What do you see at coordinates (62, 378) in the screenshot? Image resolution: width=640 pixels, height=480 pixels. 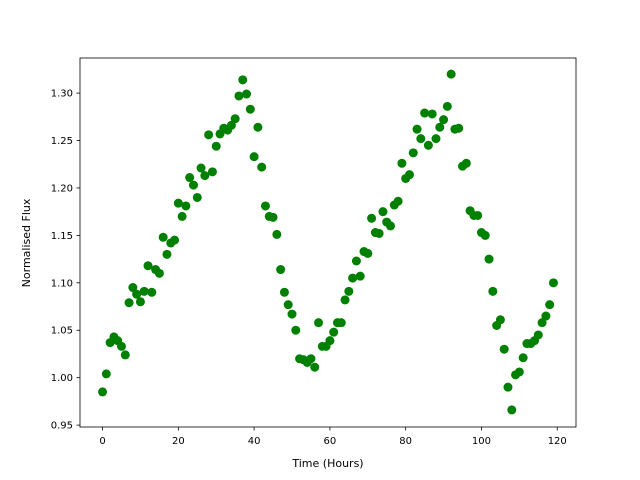 I see `y-tick-label: 1.00` at bounding box center [62, 378].